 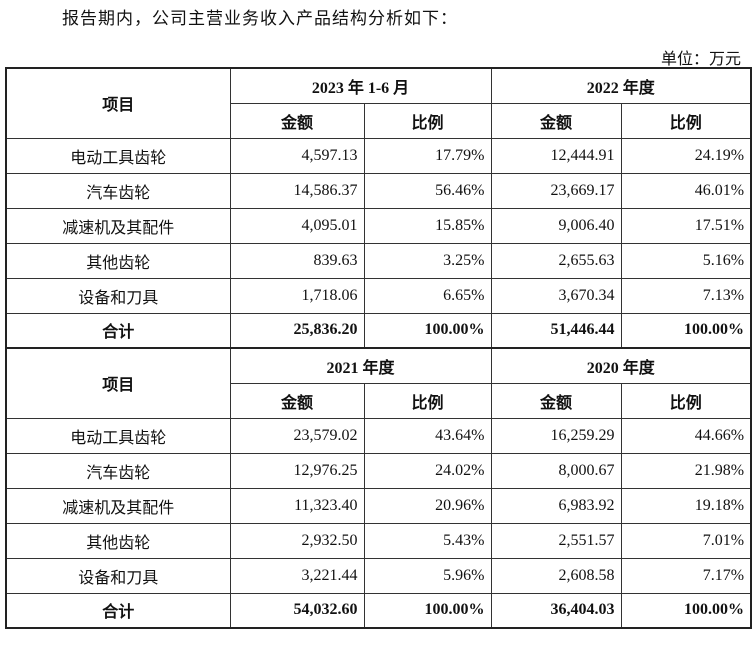 I want to click on data-row: 汽车齿轮 14,586.37 56.46% 23,669.17 46.01%, so click(x=378, y=190).